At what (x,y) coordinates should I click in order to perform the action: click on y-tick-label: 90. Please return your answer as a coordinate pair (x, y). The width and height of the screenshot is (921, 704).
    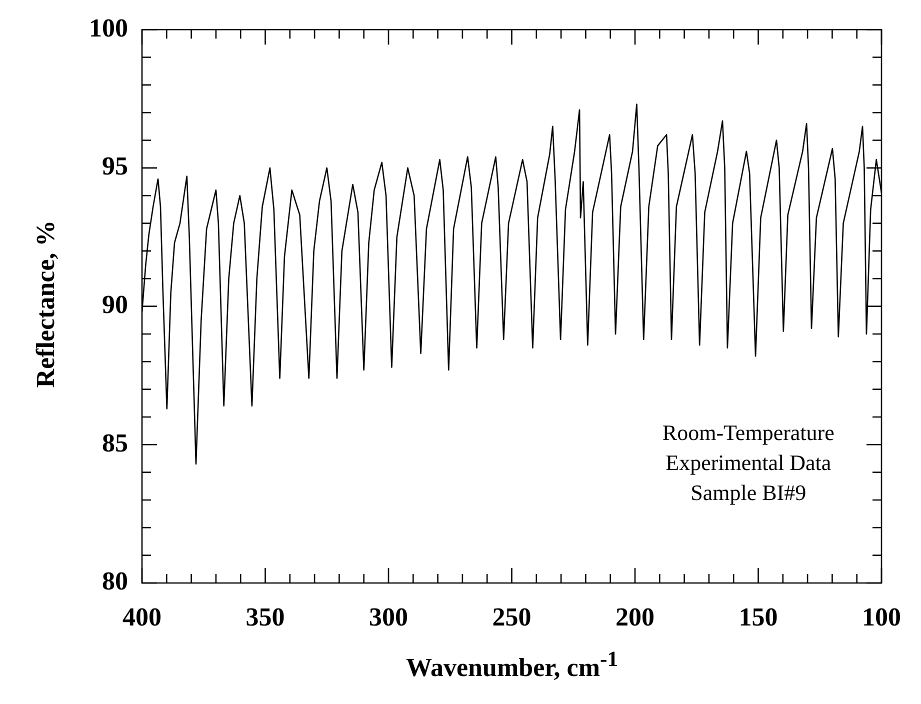
    Looking at the image, I should click on (115, 305).